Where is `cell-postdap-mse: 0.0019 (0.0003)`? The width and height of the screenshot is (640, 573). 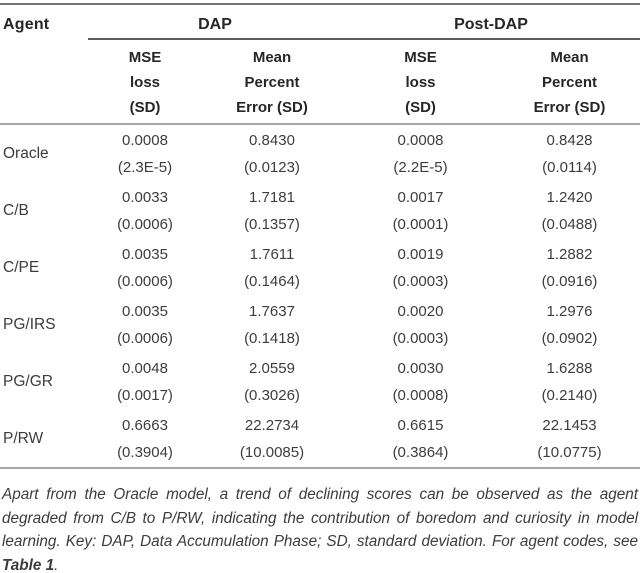
cell-postdap-mse: 0.0019 (0.0003) is located at coordinates (420, 268).